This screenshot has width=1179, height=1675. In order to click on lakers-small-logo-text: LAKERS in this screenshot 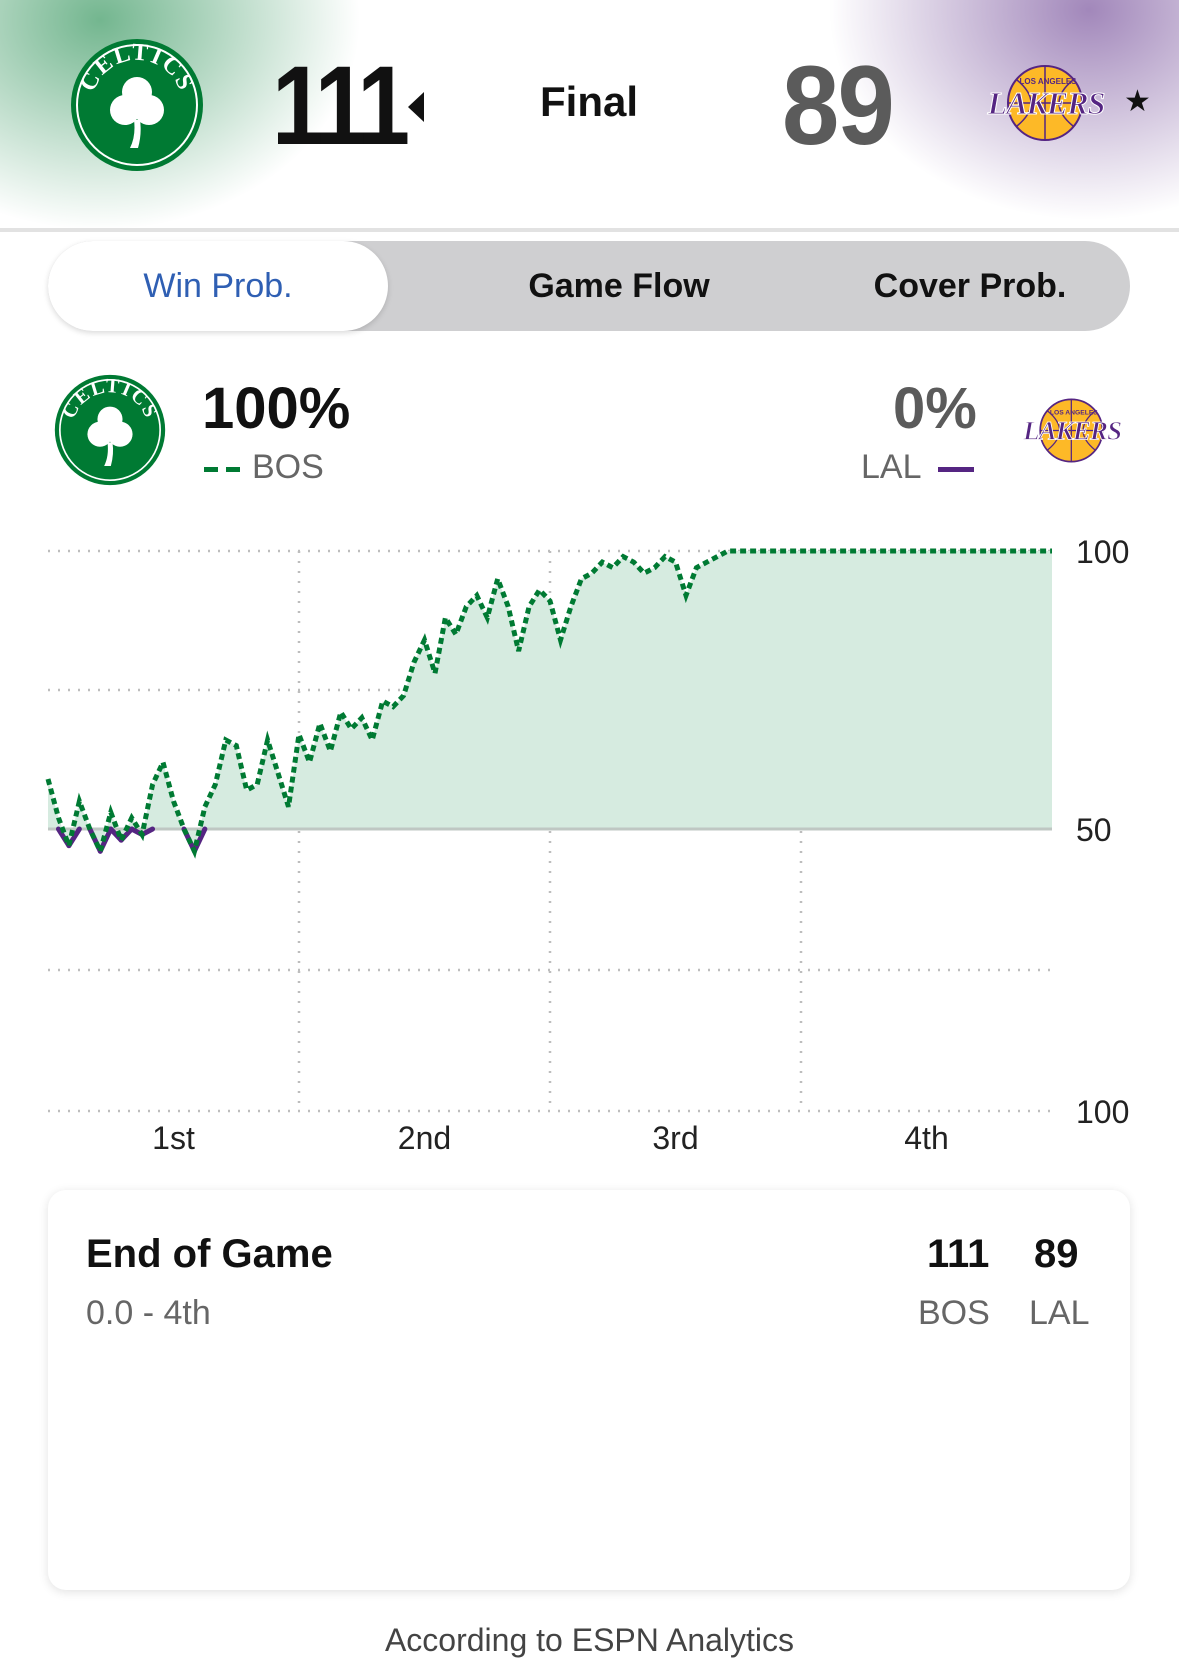, I will do `click(1071, 431)`.